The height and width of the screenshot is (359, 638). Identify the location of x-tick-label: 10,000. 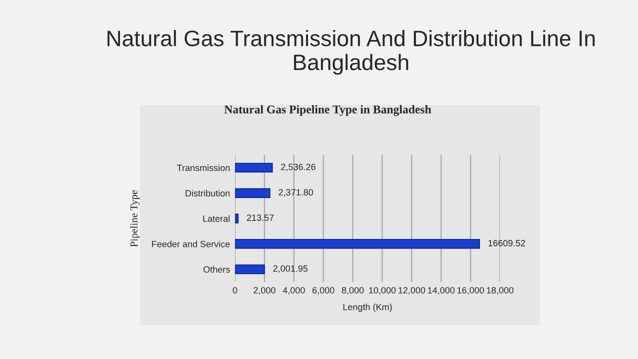
(382, 291).